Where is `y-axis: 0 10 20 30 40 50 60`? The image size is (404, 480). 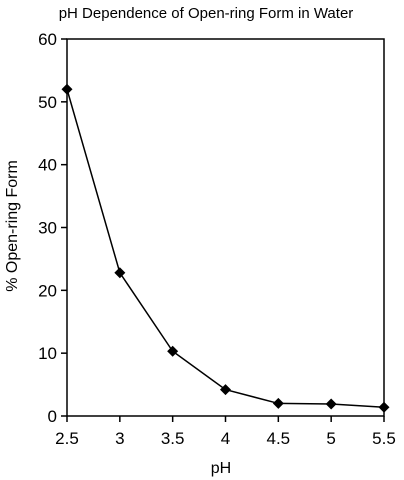 y-axis: 0 10 20 30 40 50 60 is located at coordinates (52, 228).